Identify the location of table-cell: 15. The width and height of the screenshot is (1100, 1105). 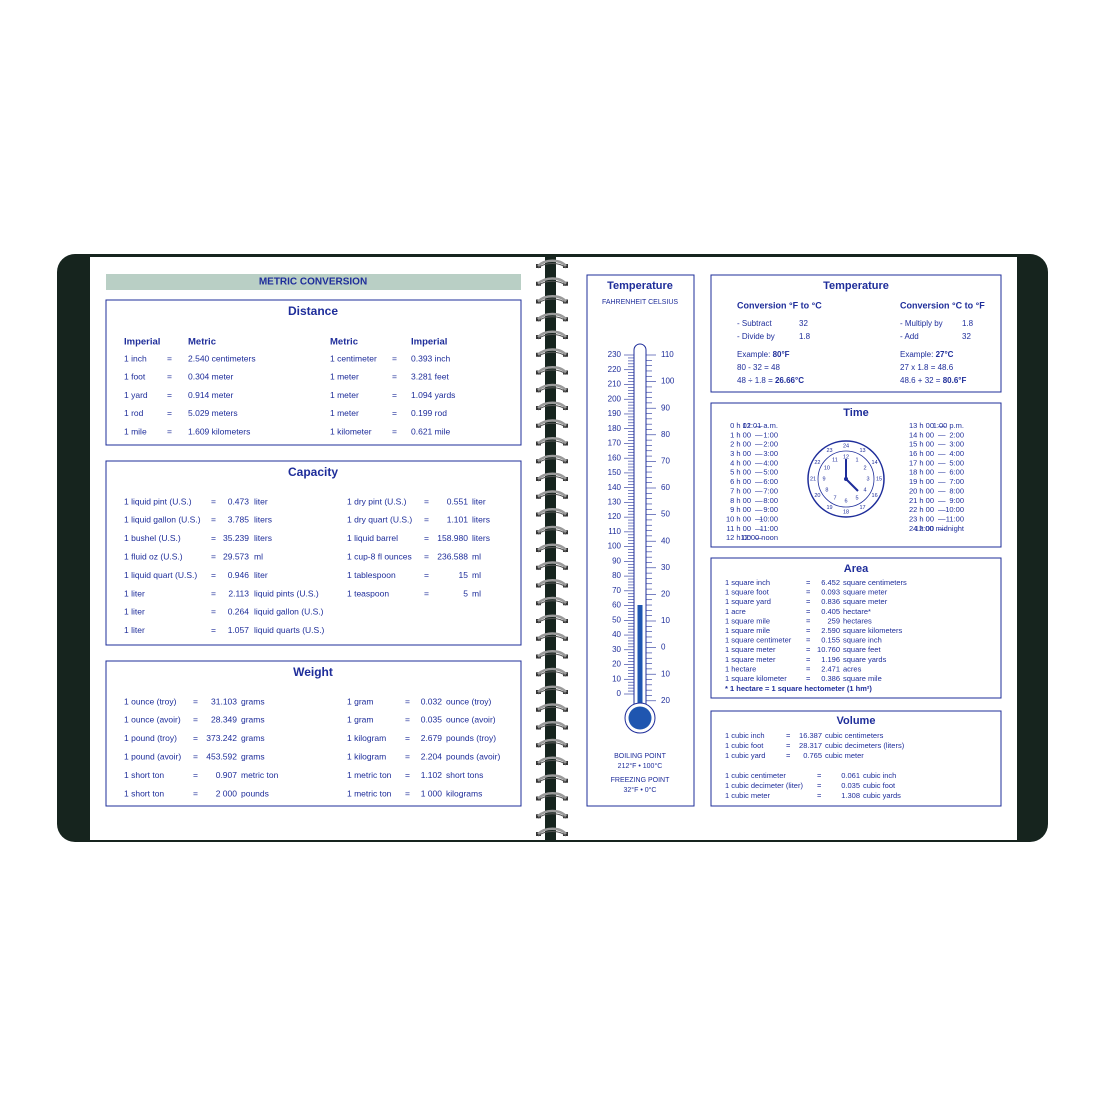
(464, 575).